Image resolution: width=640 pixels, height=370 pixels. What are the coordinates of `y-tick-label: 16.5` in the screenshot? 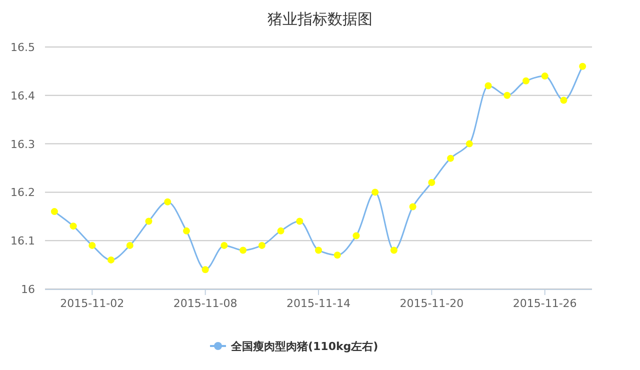 It's located at (22, 47).